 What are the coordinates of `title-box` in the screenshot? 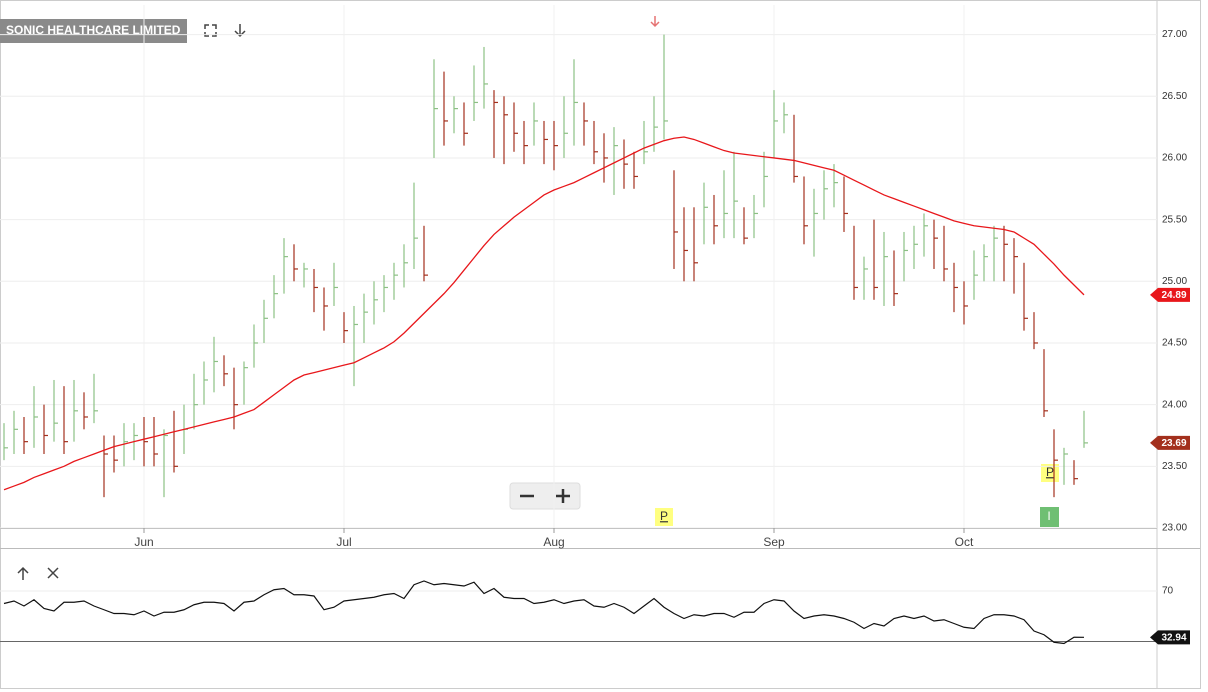 It's located at (93, 31).